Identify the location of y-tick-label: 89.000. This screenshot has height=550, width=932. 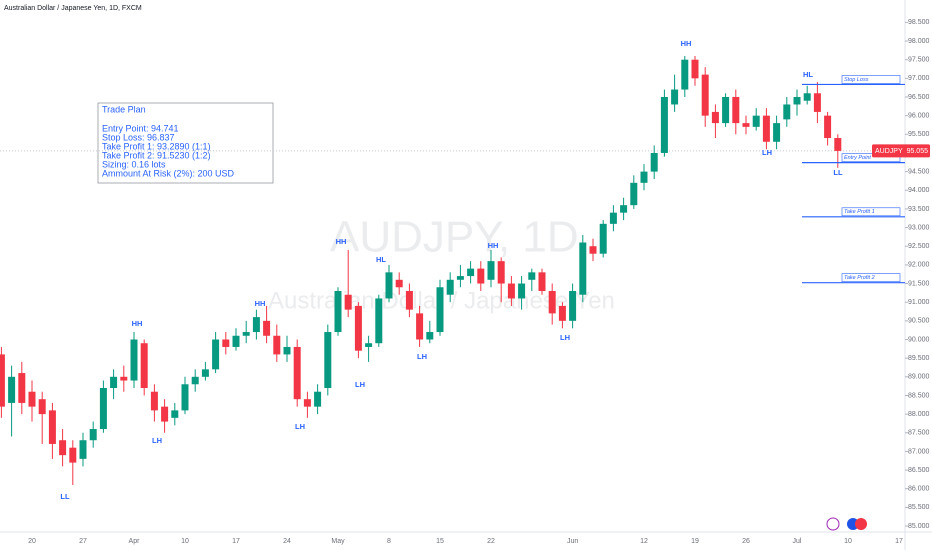
(919, 377).